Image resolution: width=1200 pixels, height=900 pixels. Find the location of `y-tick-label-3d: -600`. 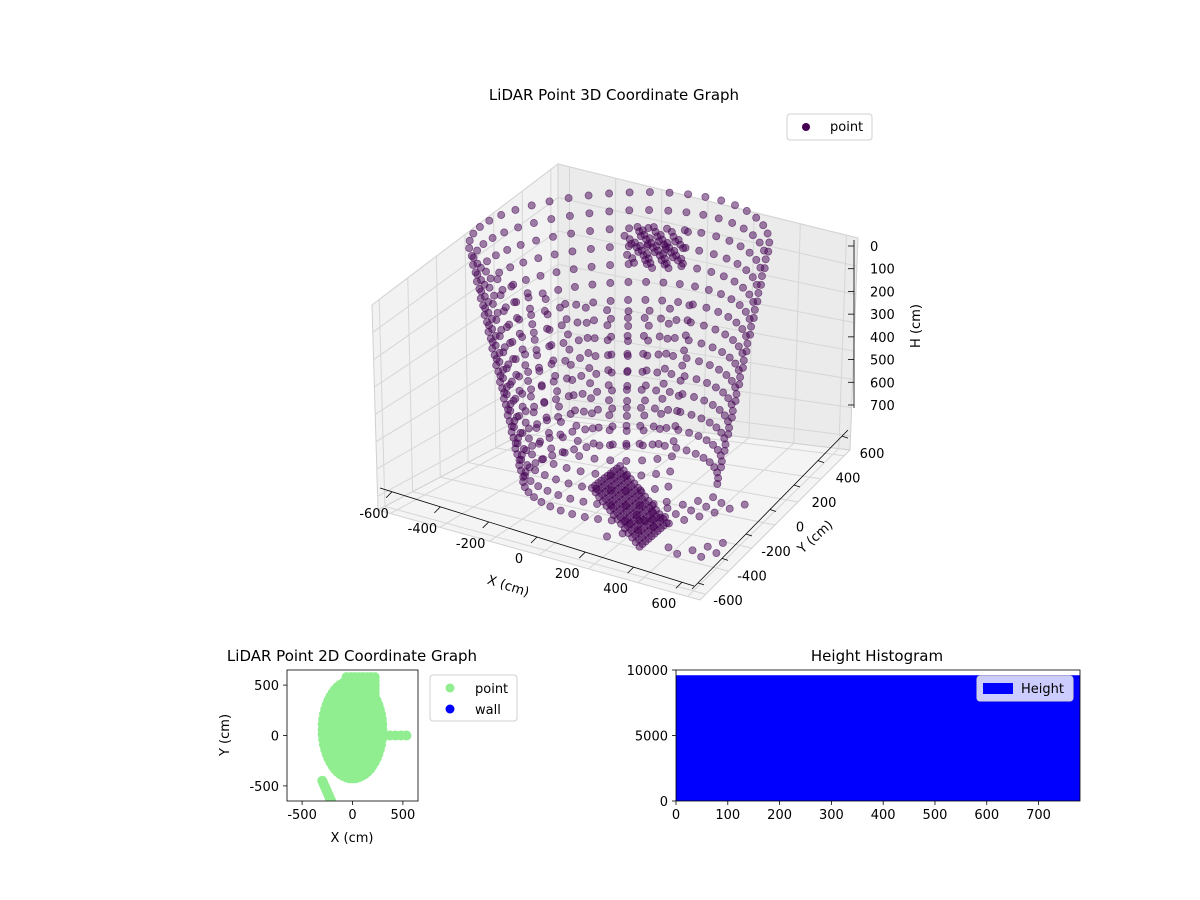

y-tick-label-3d: -600 is located at coordinates (728, 601).